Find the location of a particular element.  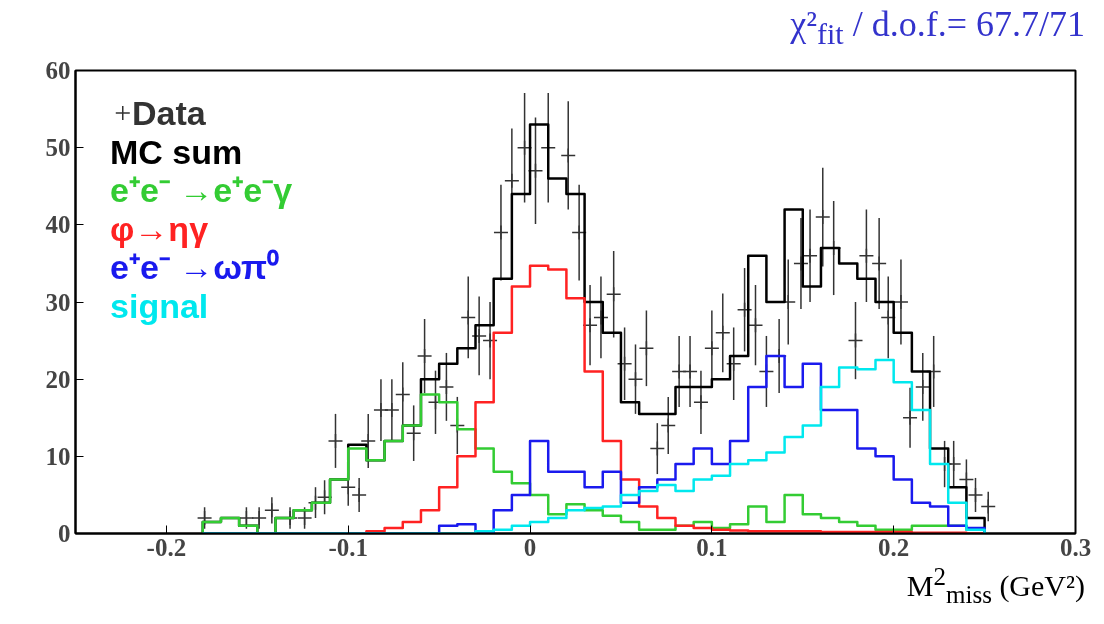

x-tick-label: 0.2 is located at coordinates (894, 547).